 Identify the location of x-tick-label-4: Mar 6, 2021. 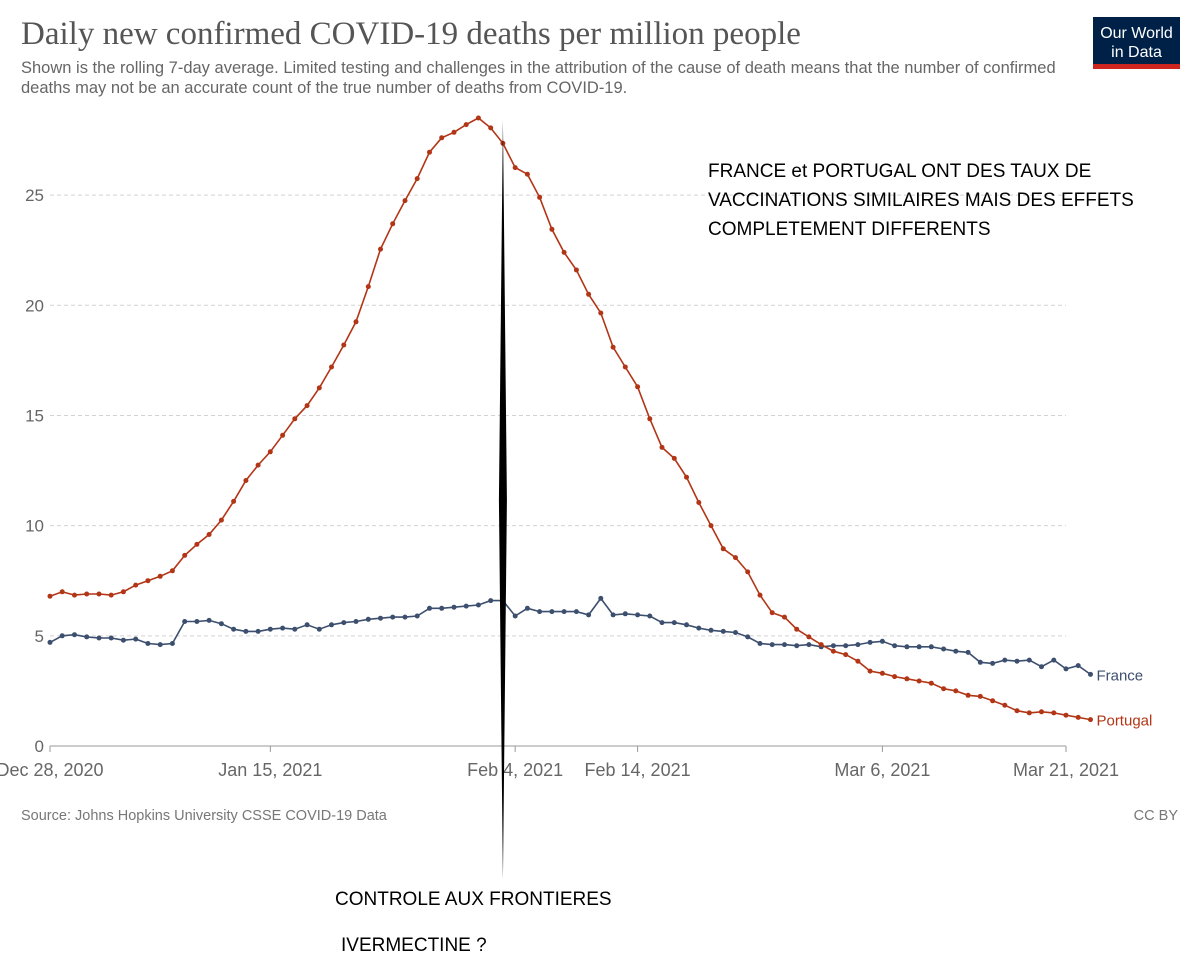
(882, 770).